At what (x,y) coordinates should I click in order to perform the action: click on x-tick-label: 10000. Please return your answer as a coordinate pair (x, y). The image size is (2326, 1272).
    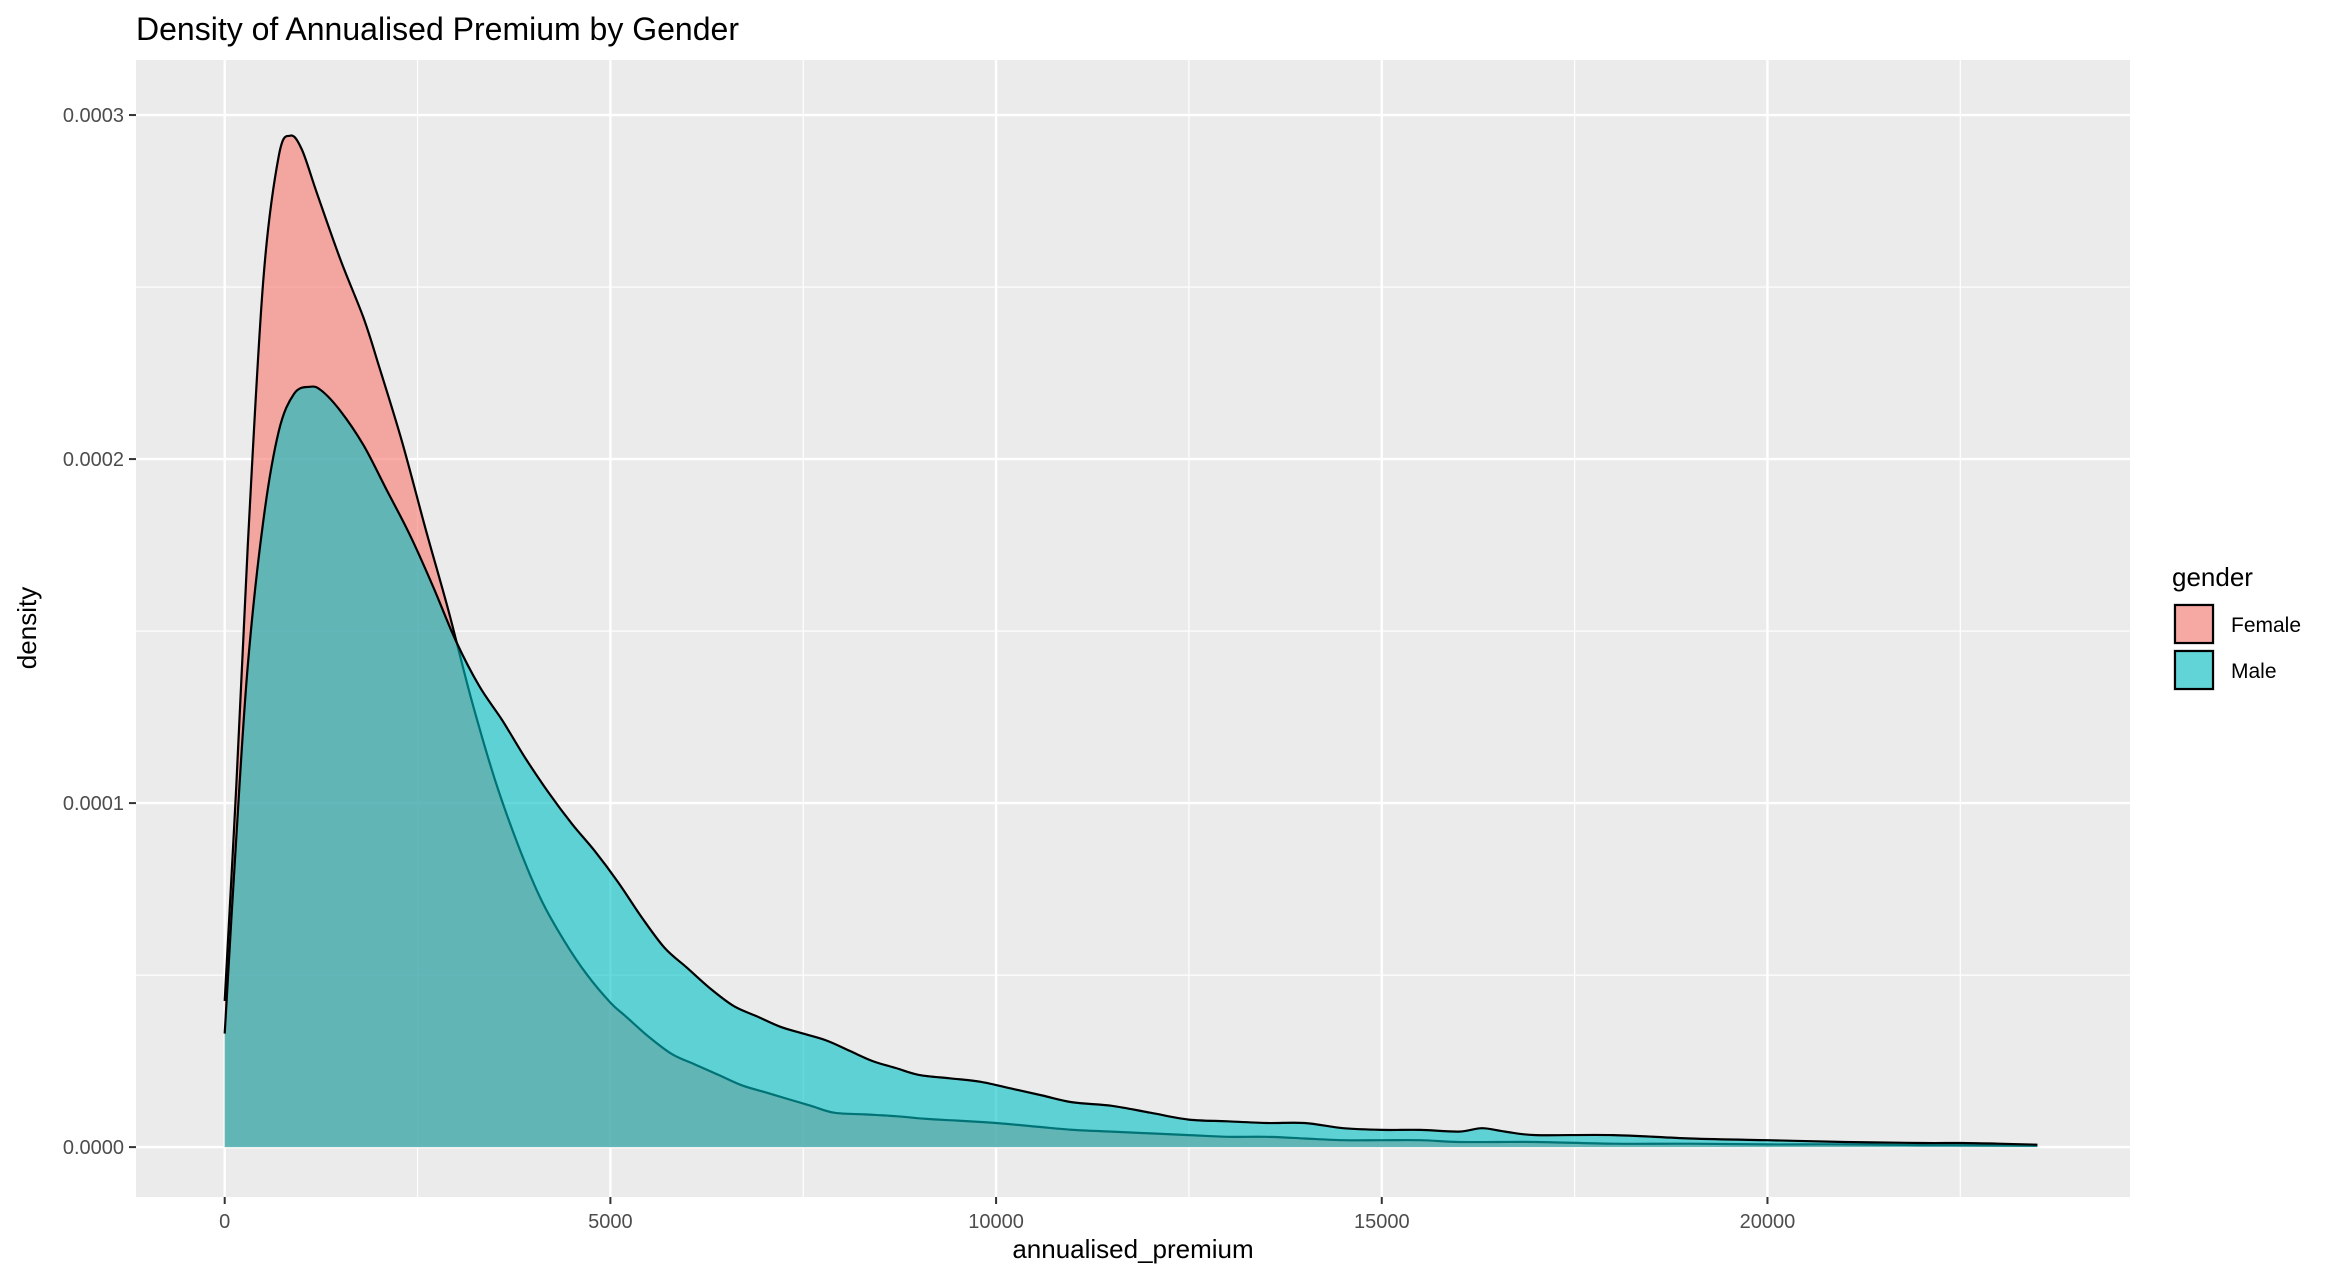
    Looking at the image, I should click on (996, 1222).